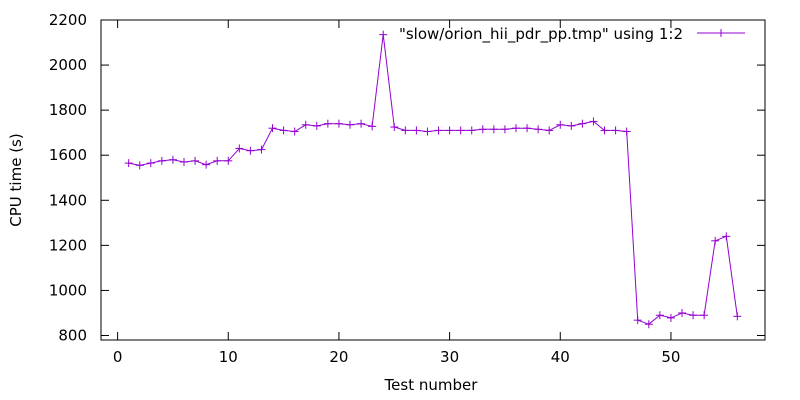  Describe the element at coordinates (68, 245) in the screenshot. I see `y-tick-label: 1200` at that location.